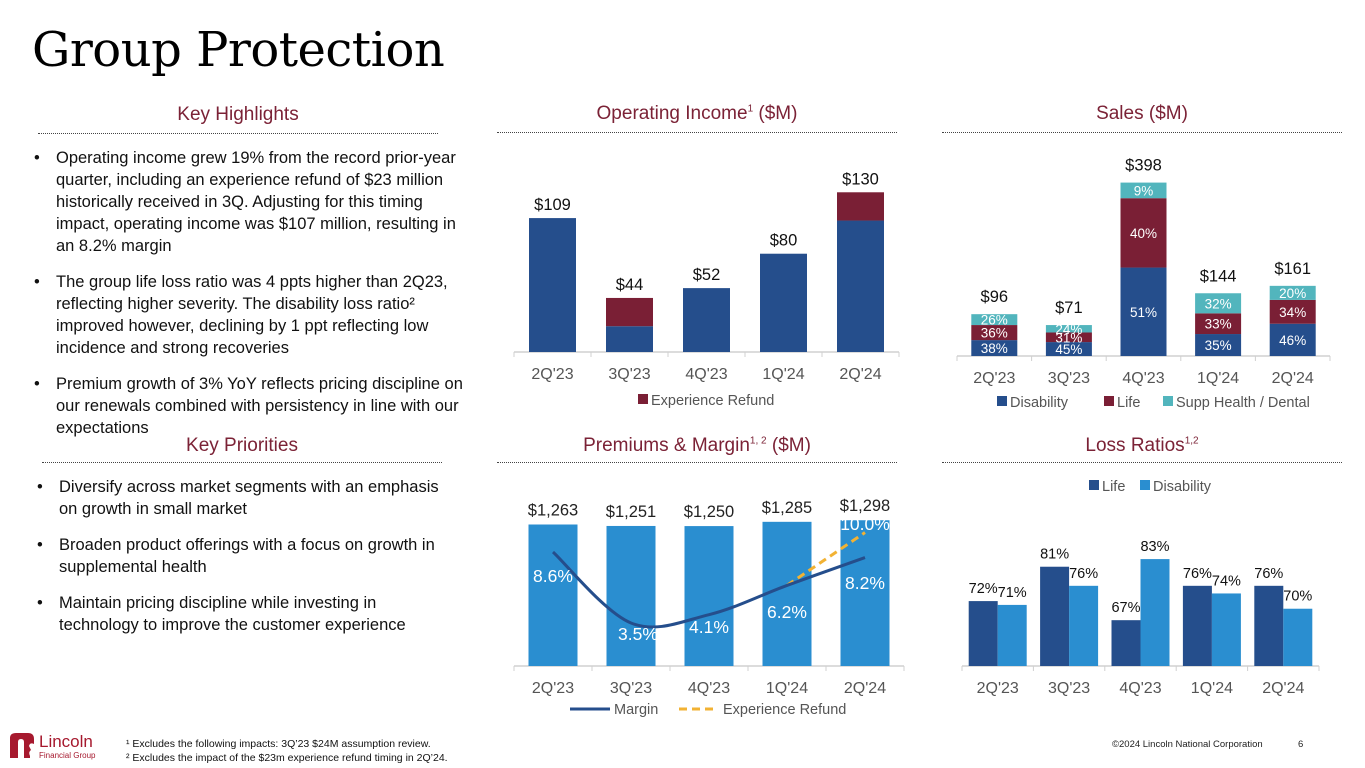 This screenshot has height=768, width=1365. I want to click on oi-x-label: 1Q'24, so click(783, 374).